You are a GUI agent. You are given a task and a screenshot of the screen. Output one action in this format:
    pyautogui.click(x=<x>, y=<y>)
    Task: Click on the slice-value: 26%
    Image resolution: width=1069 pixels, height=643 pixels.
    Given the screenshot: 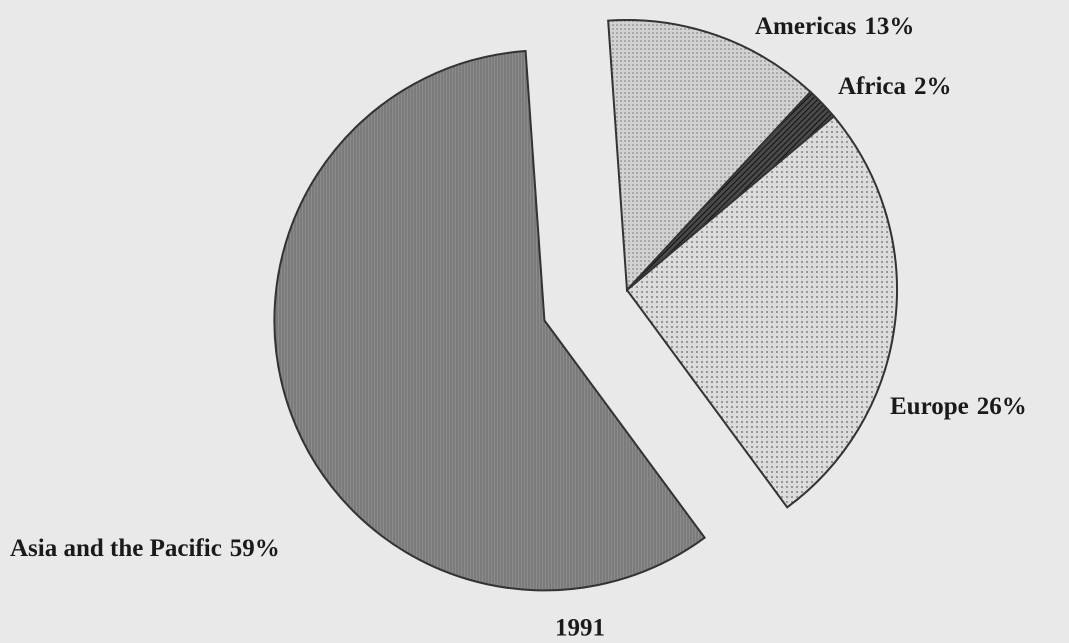 What is the action you would take?
    pyautogui.click(x=1002, y=406)
    